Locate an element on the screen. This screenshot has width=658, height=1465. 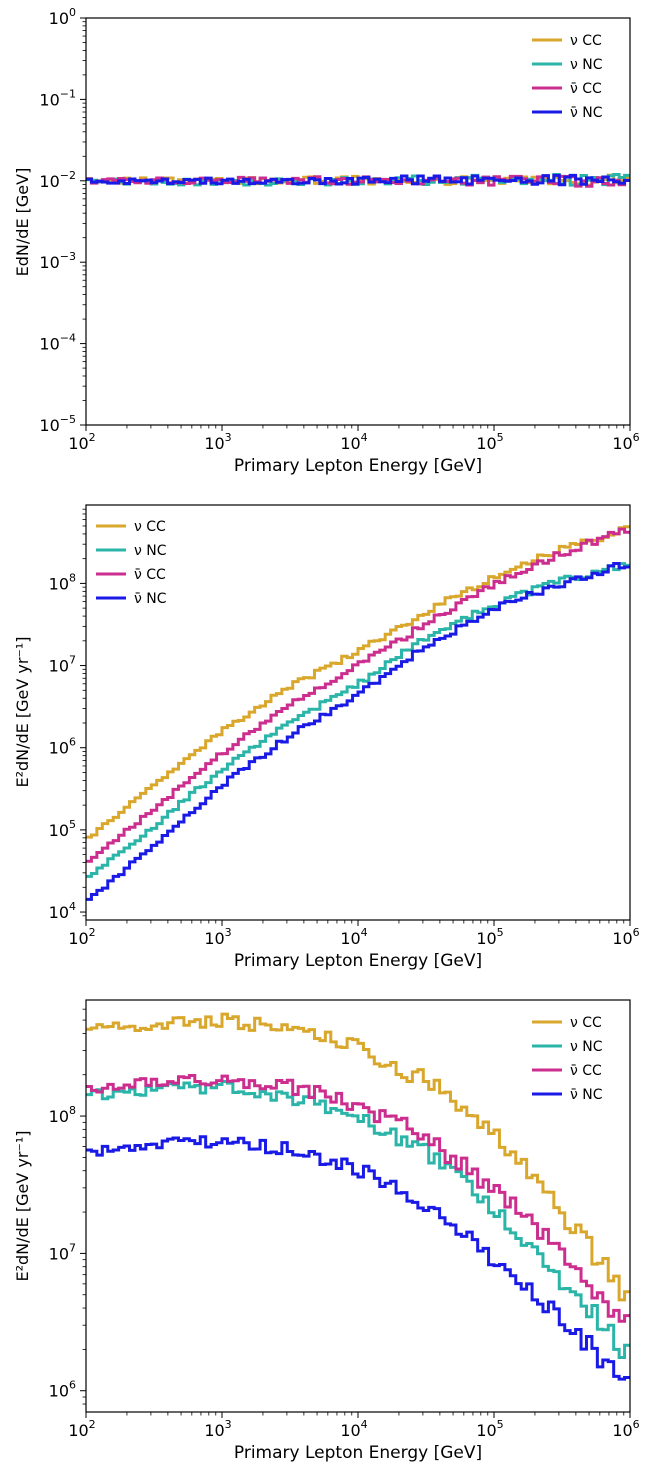
y-tick-label: 10⁻¹ is located at coordinates (57, 98).